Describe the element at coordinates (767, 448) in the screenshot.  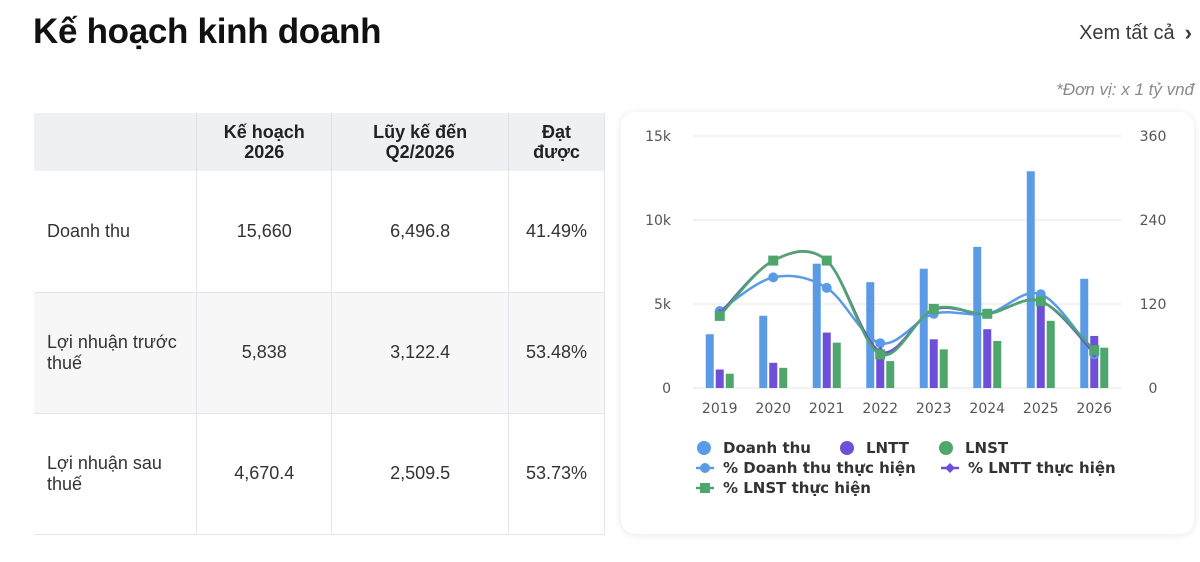
I see `legend-label: Doanh thu` at that location.